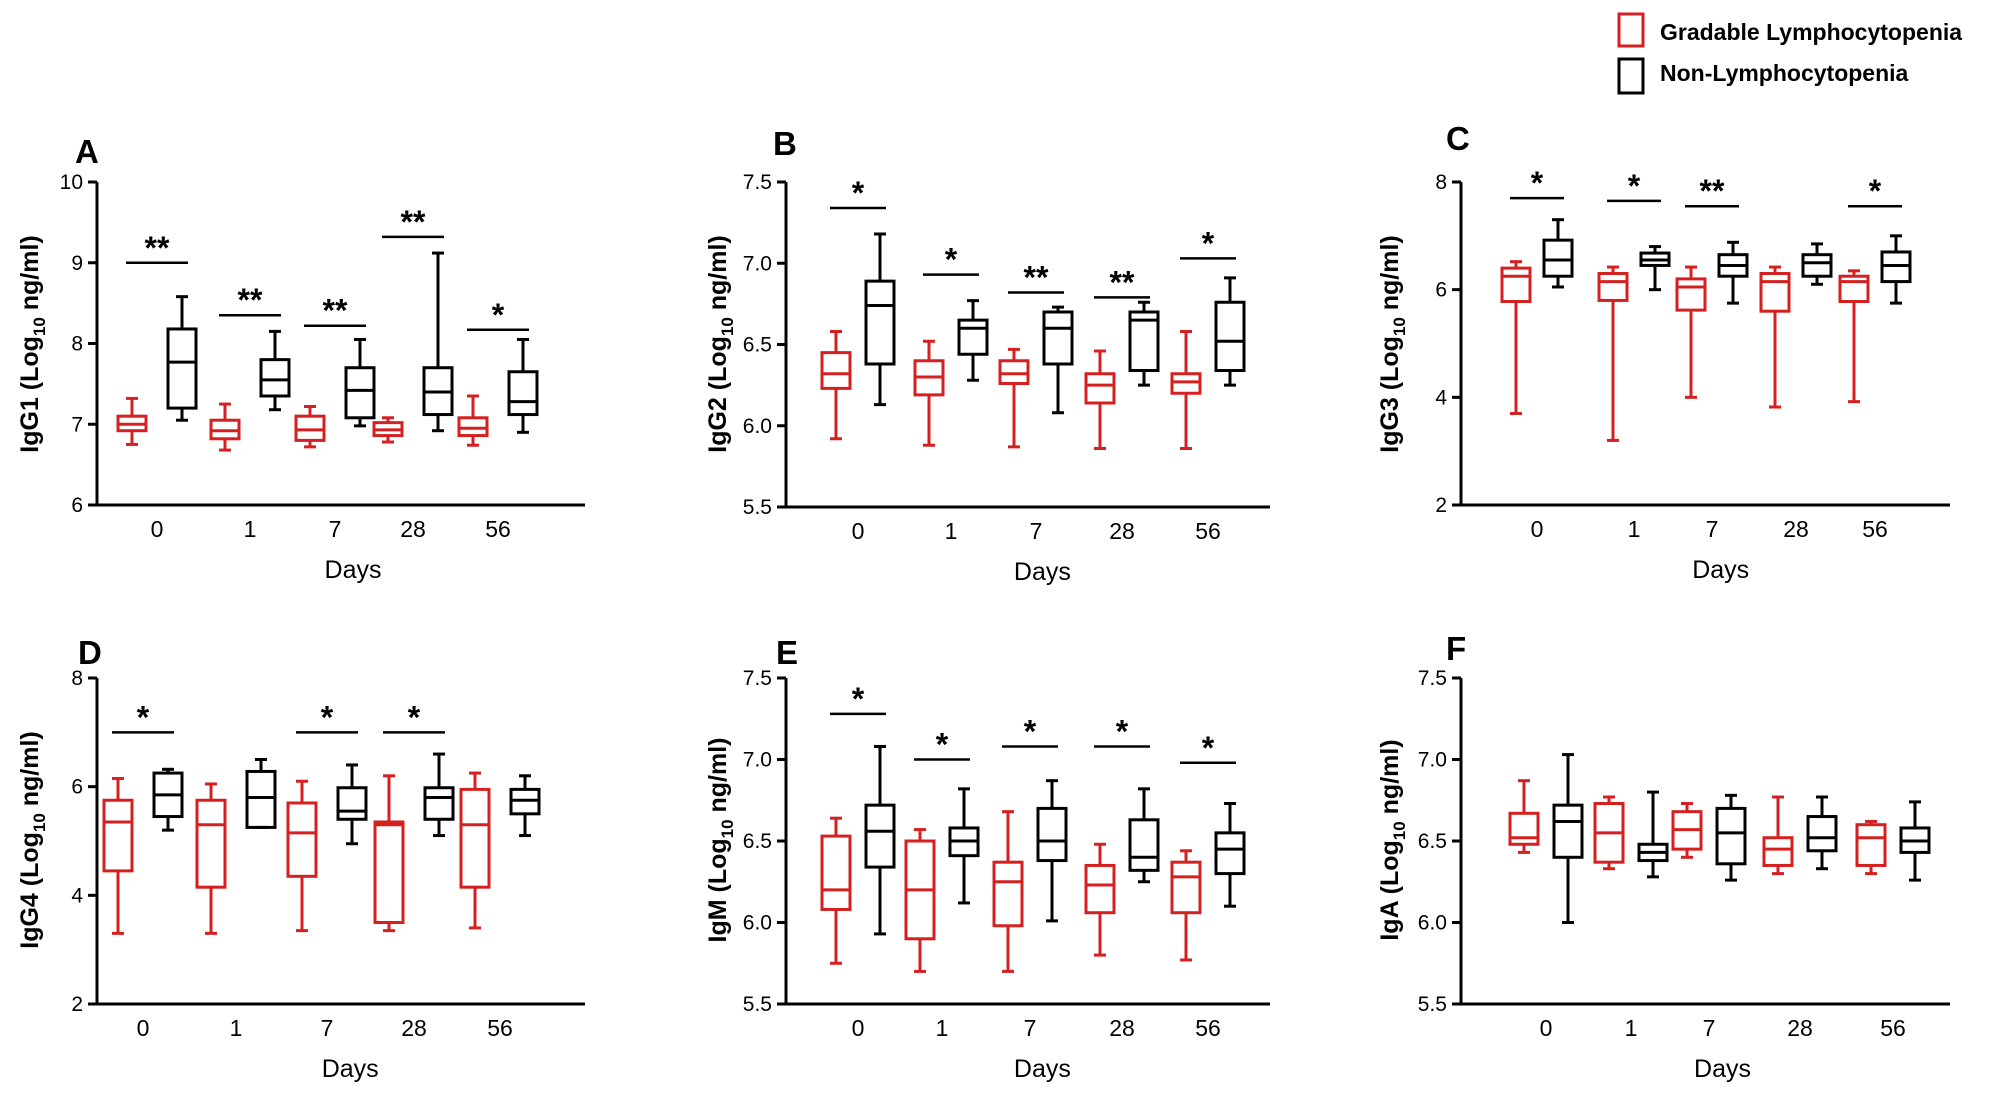 The image size is (1990, 1104). Describe the element at coordinates (1537, 529) in the screenshot. I see `x-tick-label-0: 0` at that location.